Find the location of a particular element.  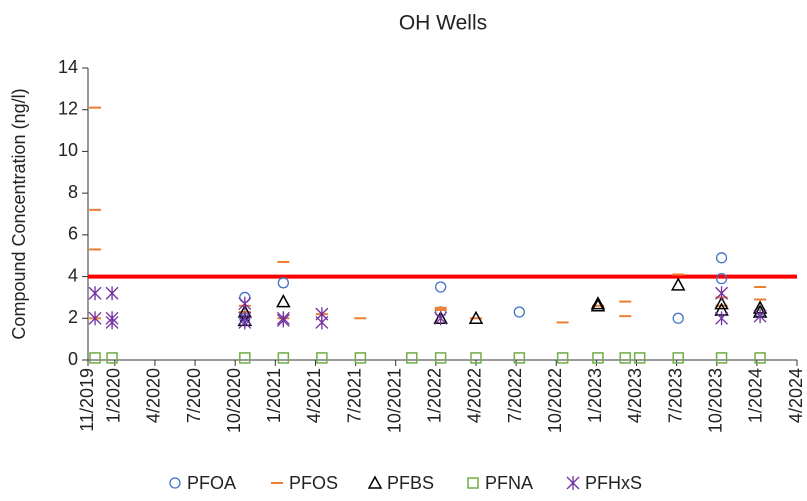

legend-label: PFNA is located at coordinates (509, 483).